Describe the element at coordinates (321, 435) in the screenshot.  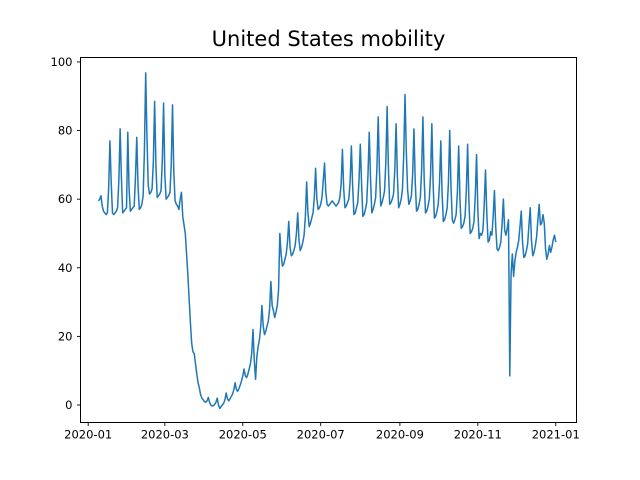
I see `x-tick-label: 2020-07` at that location.